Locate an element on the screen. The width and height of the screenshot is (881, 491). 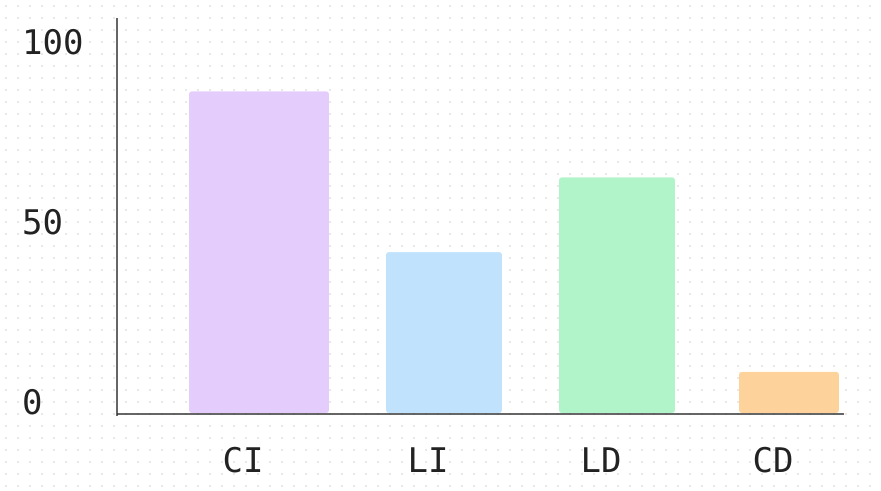
bar-cd is located at coordinates (789, 392).